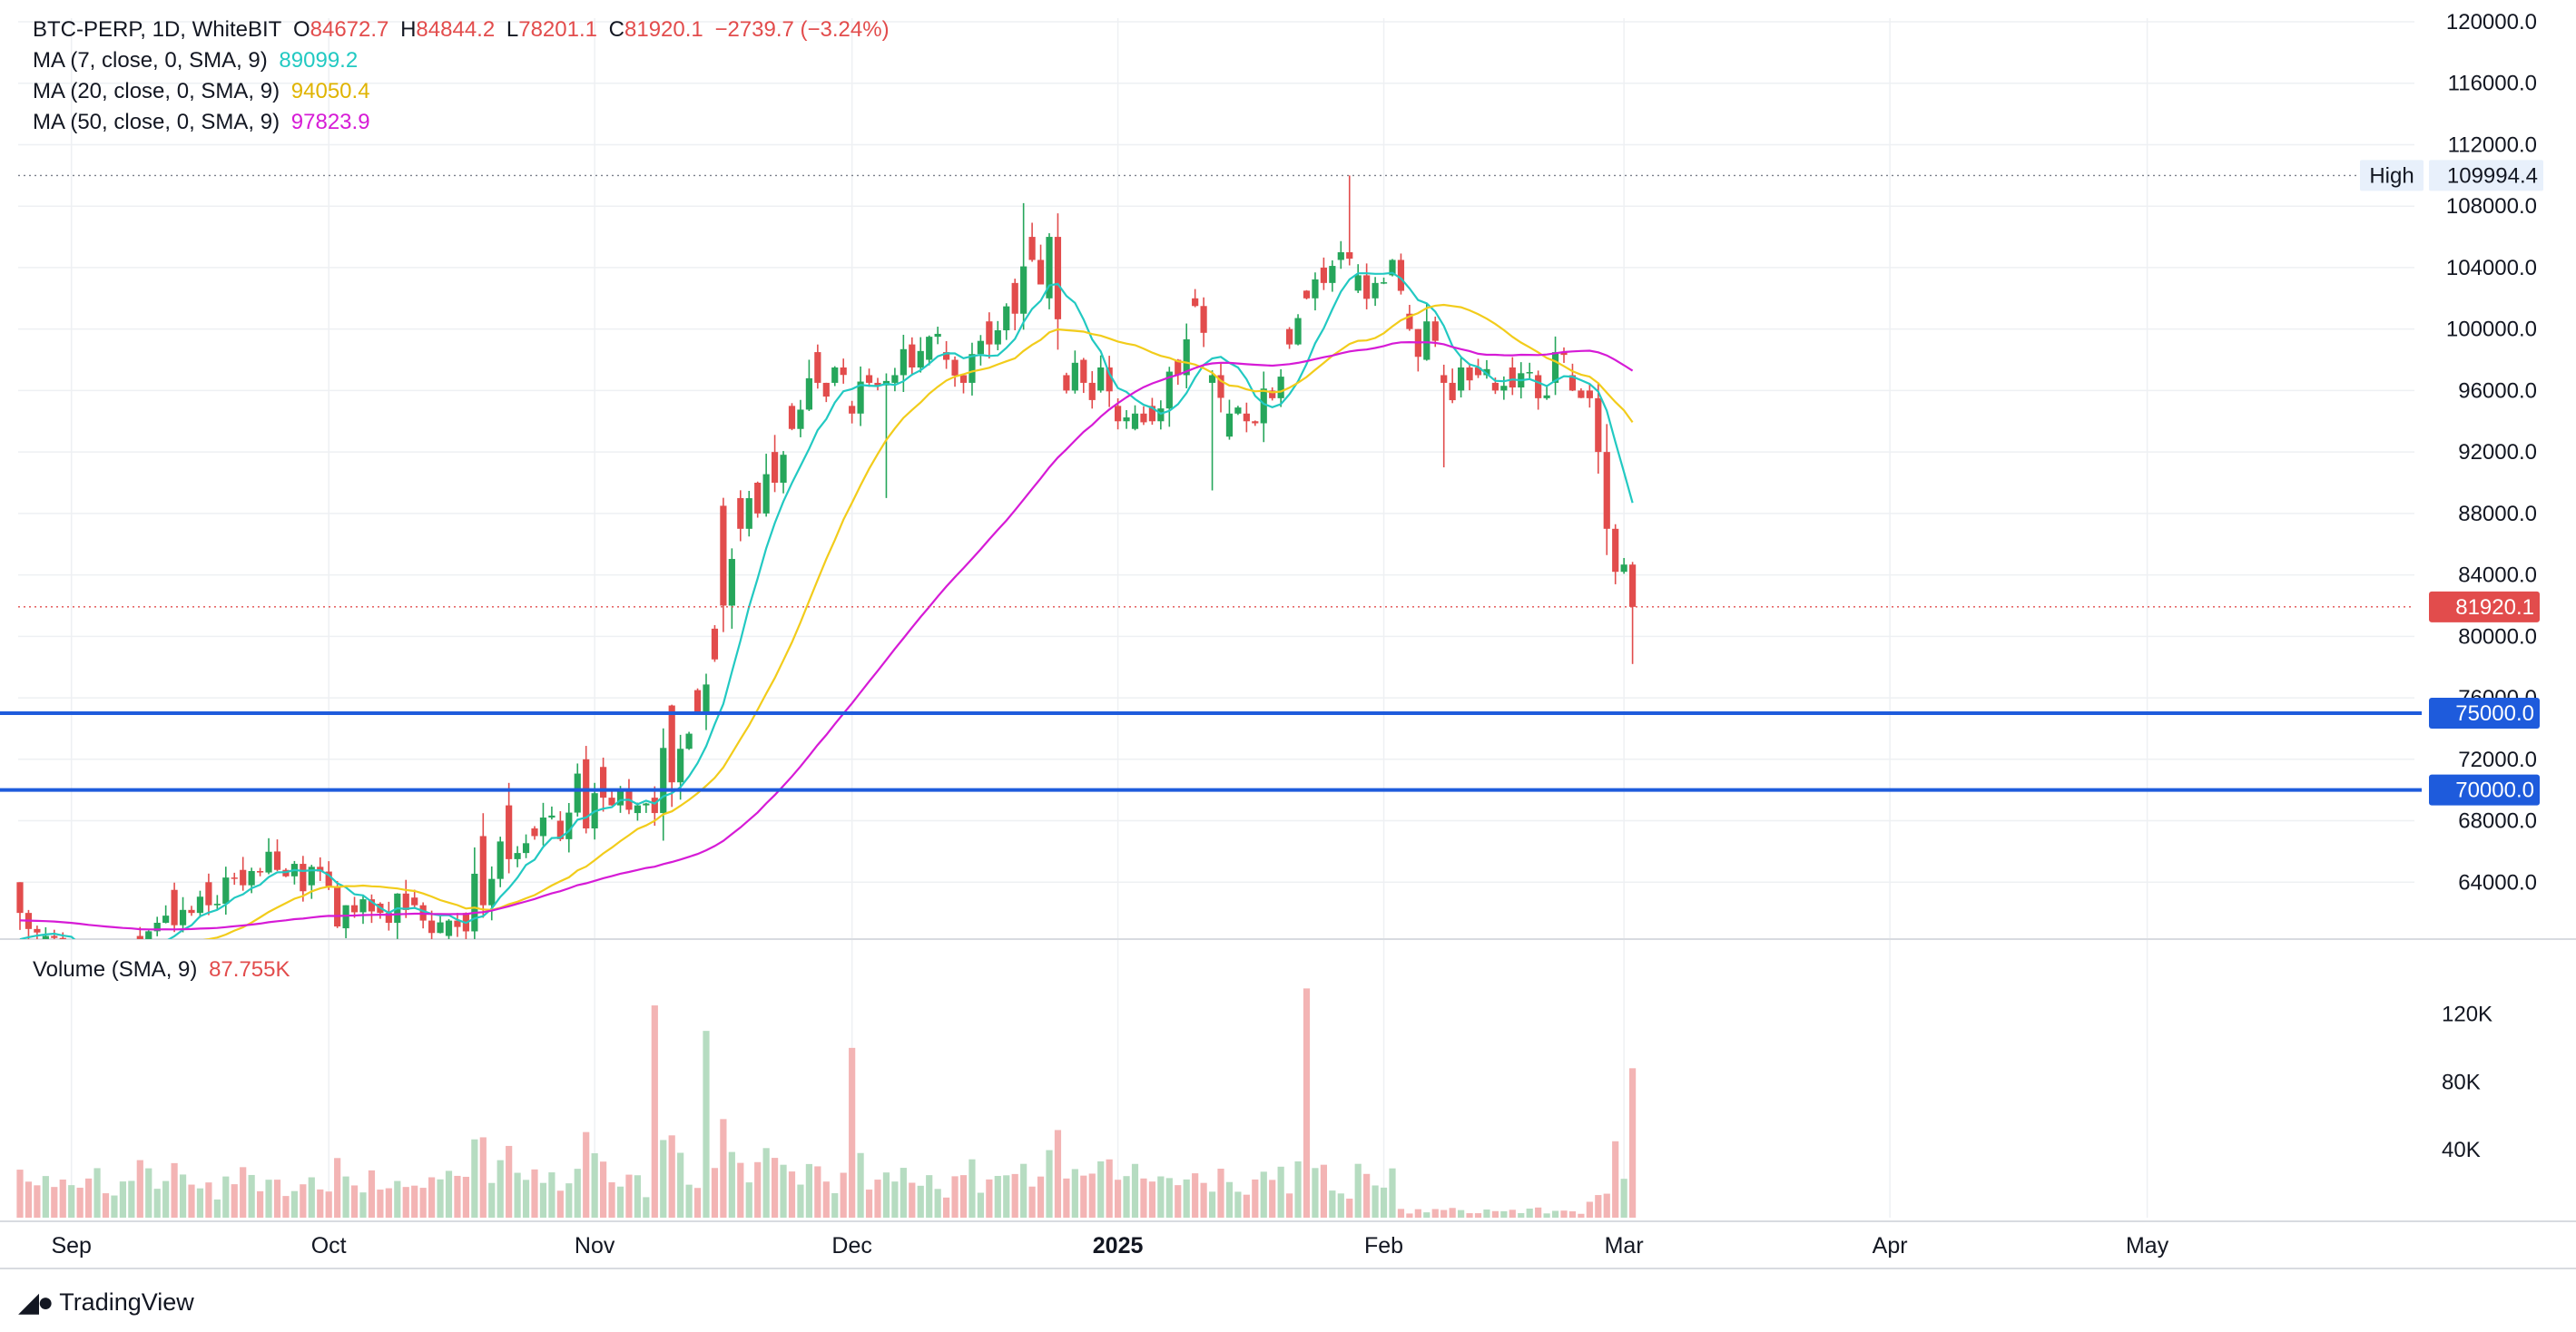  What do you see at coordinates (330, 91) in the screenshot?
I see `ma20-value: 94050.4` at bounding box center [330, 91].